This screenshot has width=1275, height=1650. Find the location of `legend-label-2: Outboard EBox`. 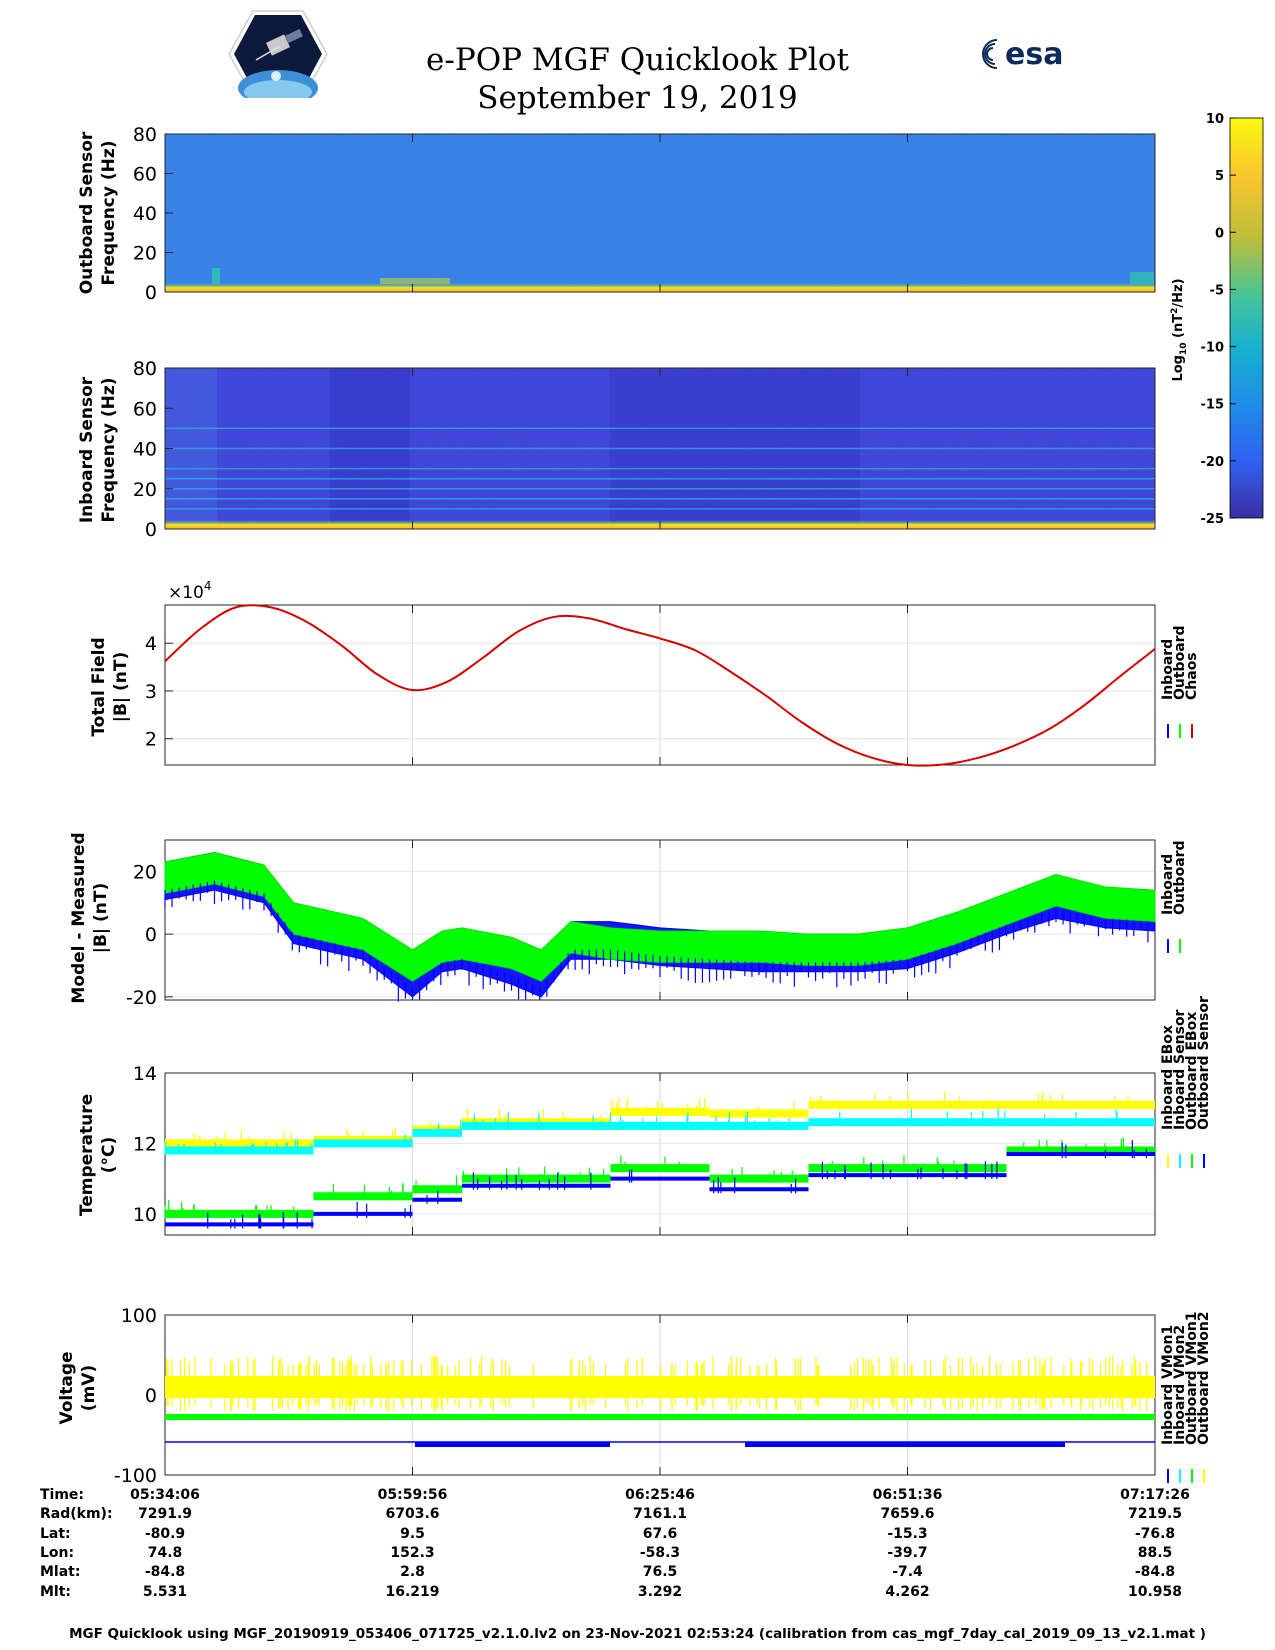

legend-label-2: Outboard EBox is located at coordinates (1192, 1071).